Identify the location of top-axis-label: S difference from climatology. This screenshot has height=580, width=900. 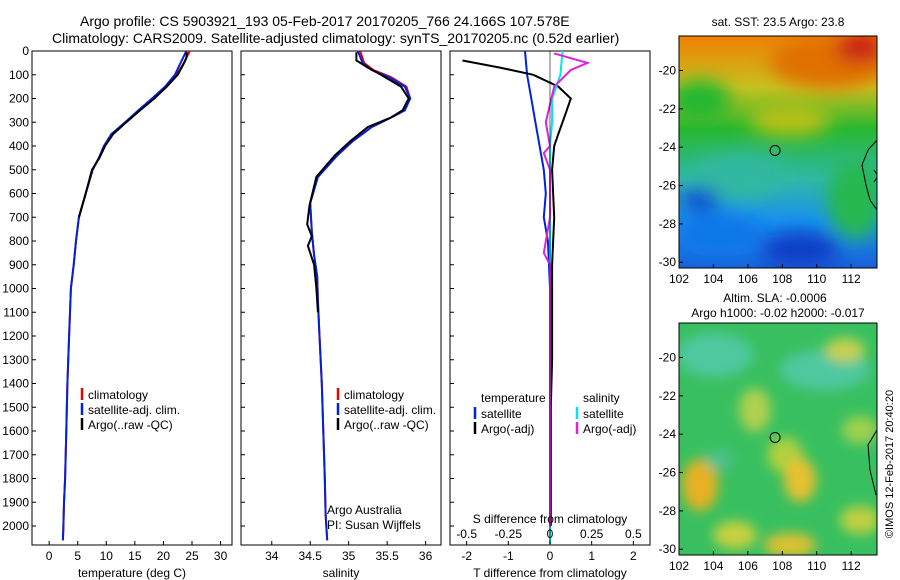
(550, 519).